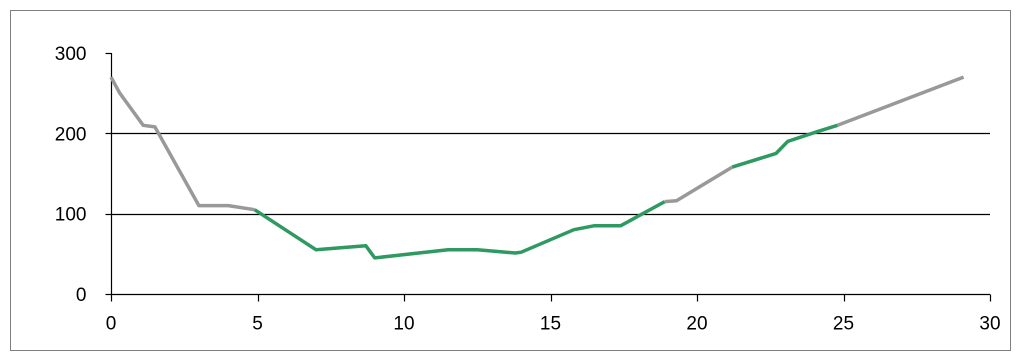 The width and height of the screenshot is (1021, 361). I want to click on y-tick-label-0: 0, so click(81, 295).